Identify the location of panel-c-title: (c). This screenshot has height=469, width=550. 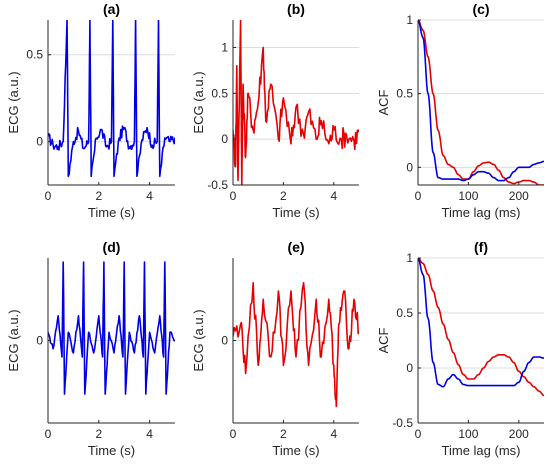
(480, 9).